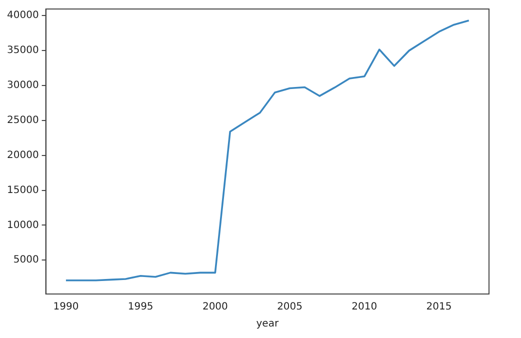 This screenshot has height=338, width=521. I want to click on y-tick-label: 35000, so click(23, 50).